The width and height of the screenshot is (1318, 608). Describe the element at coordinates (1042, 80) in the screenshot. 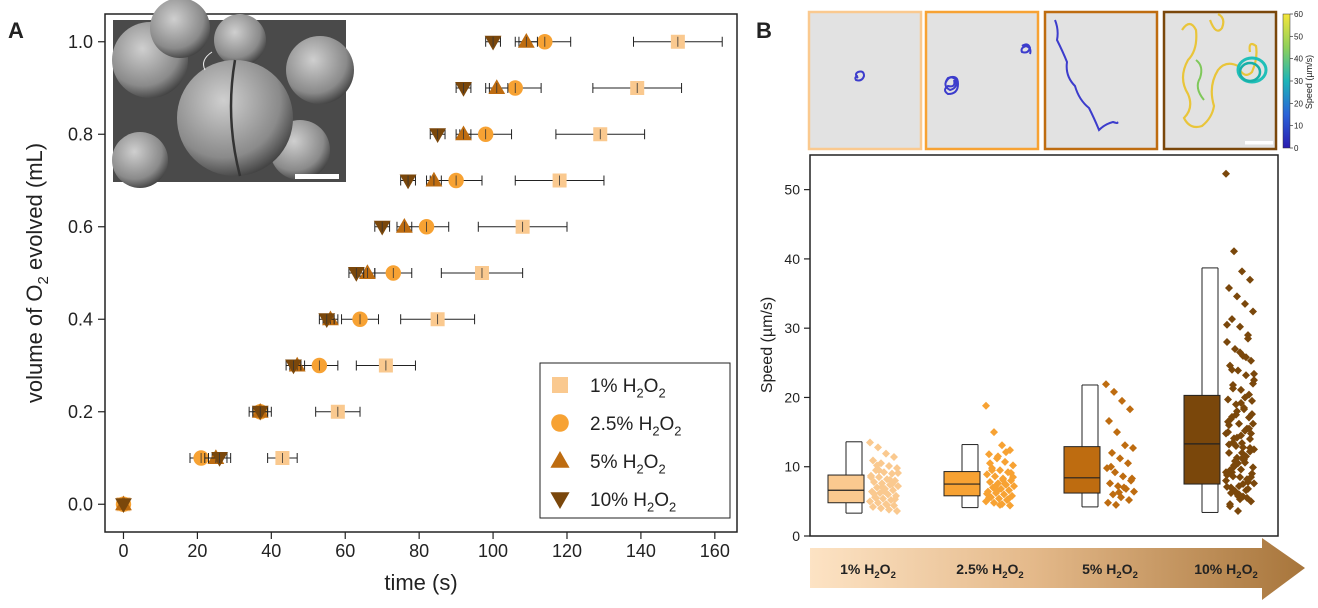

I see `trajectory-images` at that location.